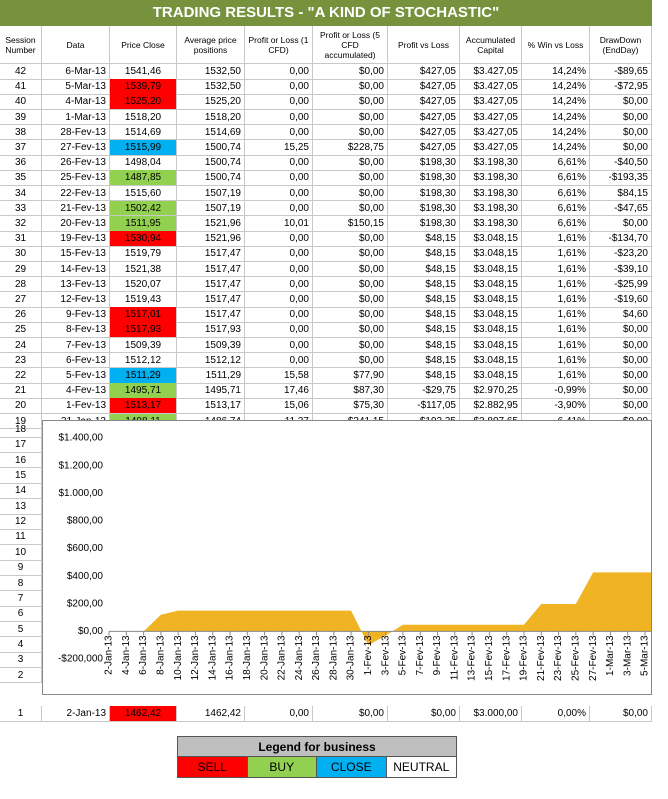  What do you see at coordinates (76, 163) in the screenshot?
I see `cell: 26-Fev-13` at bounding box center [76, 163].